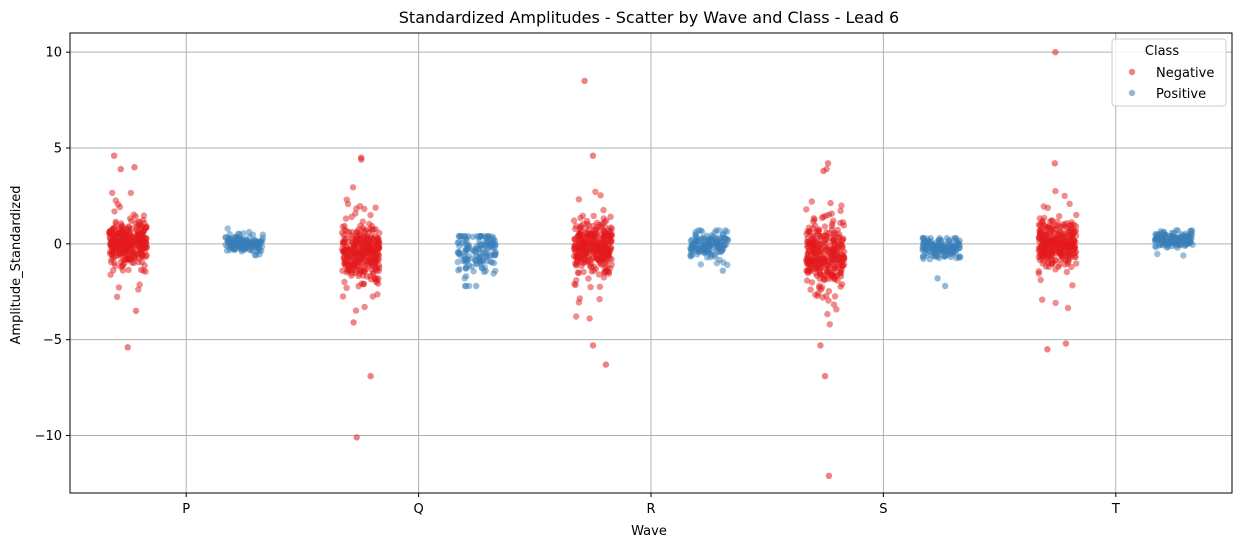 The width and height of the screenshot is (1241, 547). What do you see at coordinates (1169, 72) in the screenshot?
I see `legend-frame` at bounding box center [1169, 72].